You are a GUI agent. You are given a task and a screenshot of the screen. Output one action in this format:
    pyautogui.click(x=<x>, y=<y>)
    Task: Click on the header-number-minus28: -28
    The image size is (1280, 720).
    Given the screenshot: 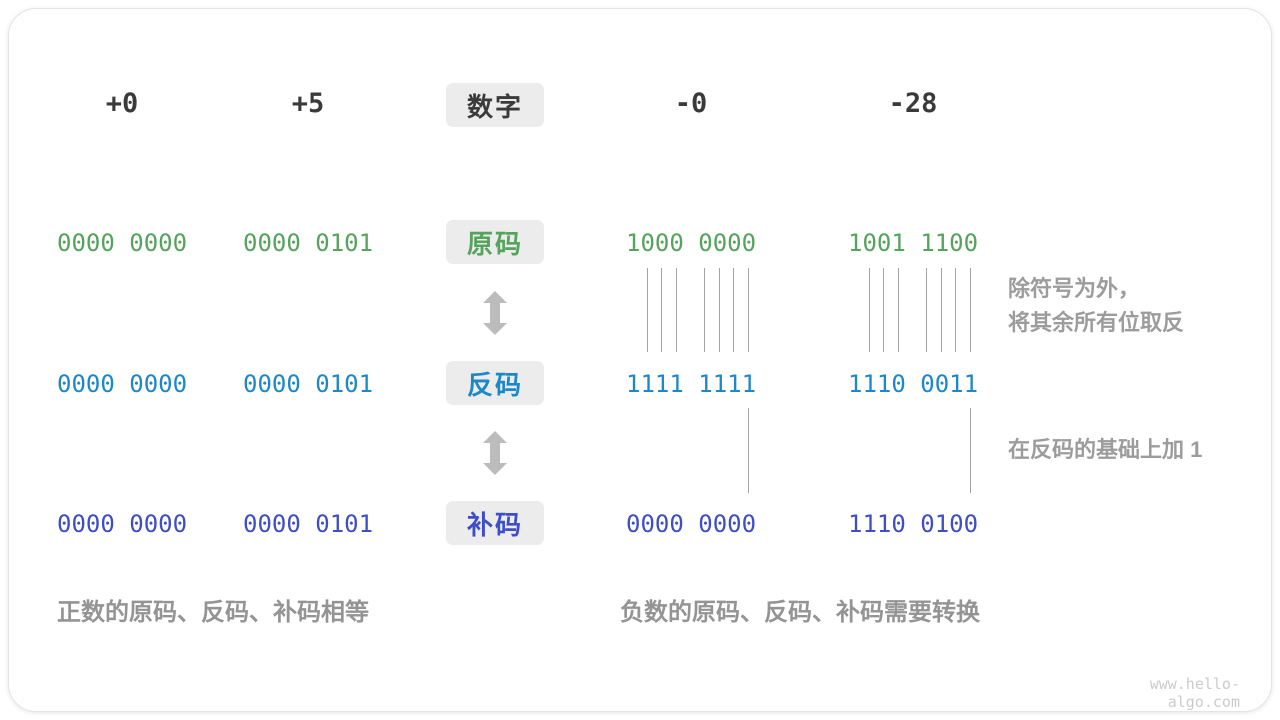 What is the action you would take?
    pyautogui.click(x=913, y=103)
    